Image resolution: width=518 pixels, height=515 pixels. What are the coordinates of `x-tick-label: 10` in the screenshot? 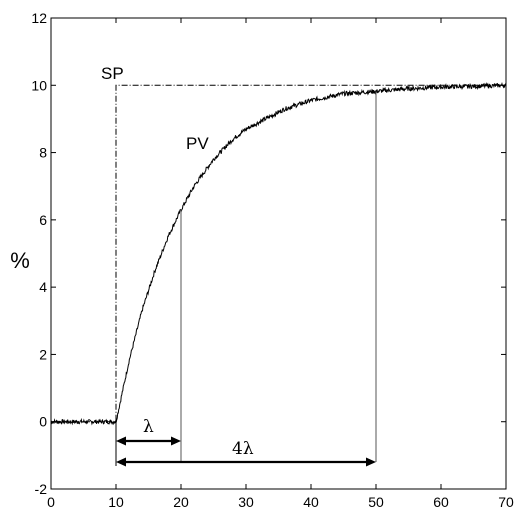 It's located at (116, 502).